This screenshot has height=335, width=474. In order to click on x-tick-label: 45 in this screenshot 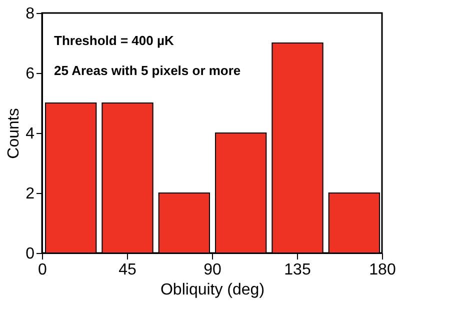, I will do `click(127, 270)`.